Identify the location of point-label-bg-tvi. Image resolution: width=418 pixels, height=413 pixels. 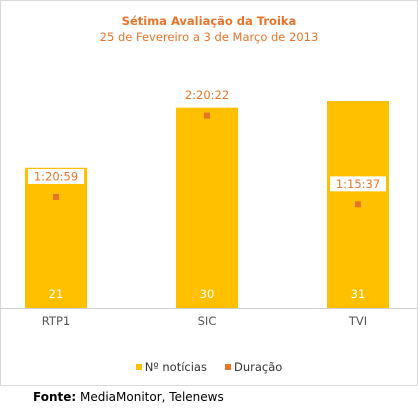
(358, 184).